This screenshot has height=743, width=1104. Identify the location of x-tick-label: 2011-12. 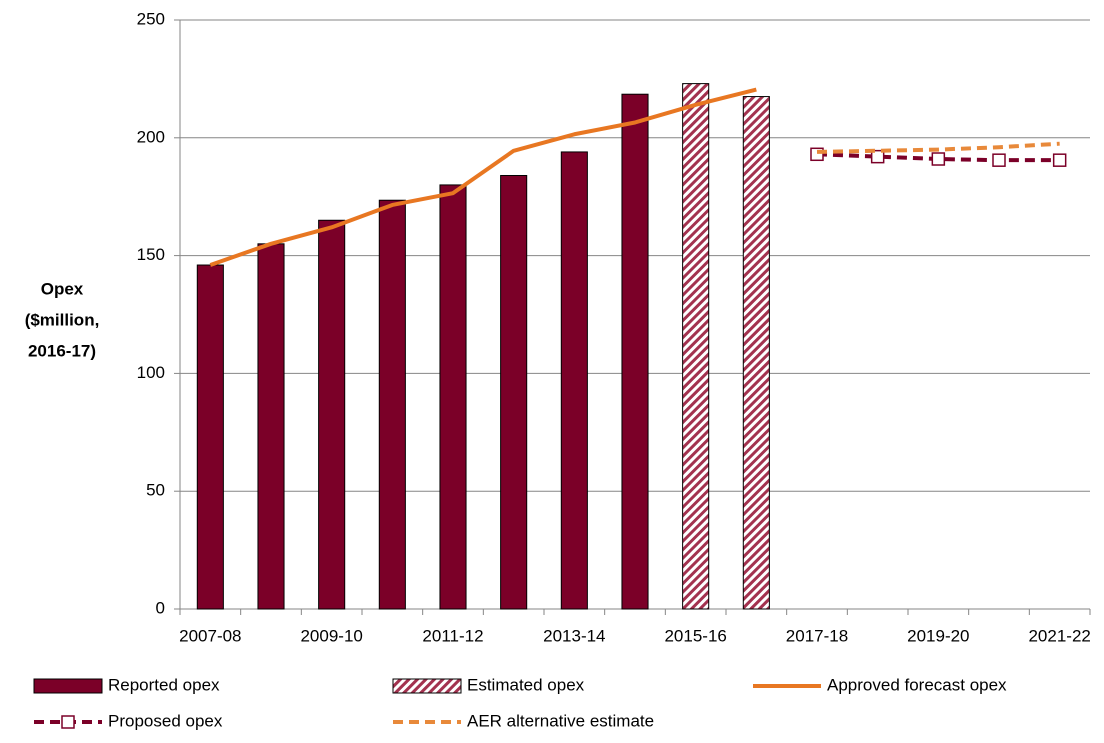
(452, 635).